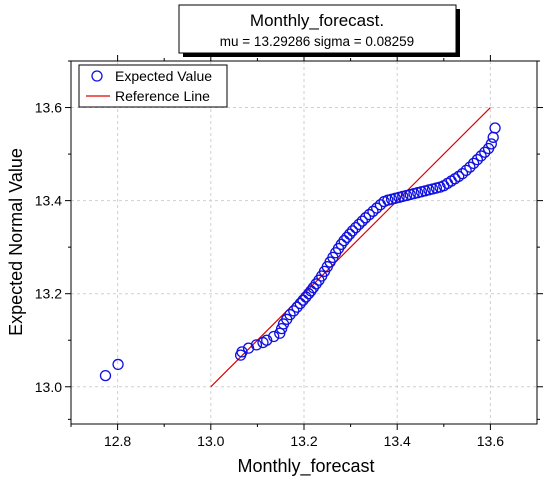  I want to click on legend-label-expected-value: Expected Value, so click(163, 76).